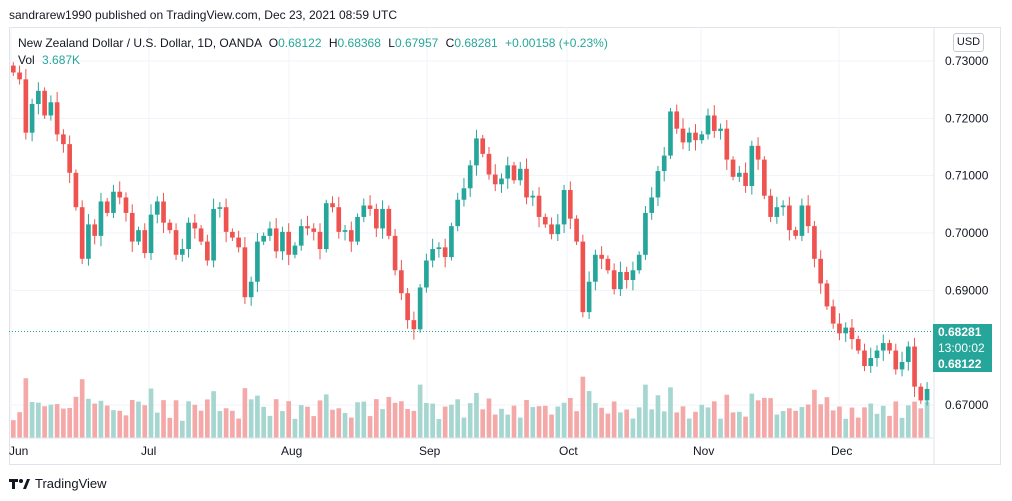  What do you see at coordinates (841, 451) in the screenshot?
I see `time-tick-label: Dec` at bounding box center [841, 451].